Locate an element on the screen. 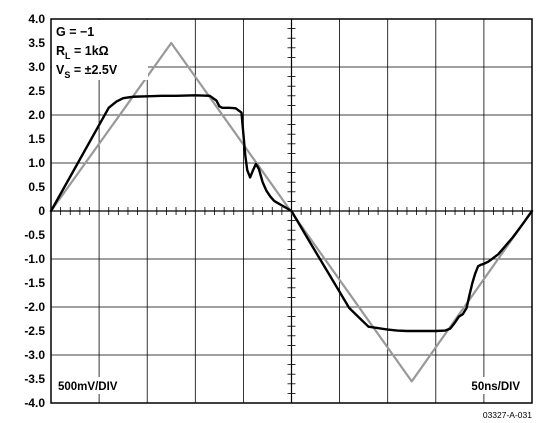 This screenshot has height=423, width=543. load-resistance-label: RL = 1kΩ is located at coordinates (82, 52).